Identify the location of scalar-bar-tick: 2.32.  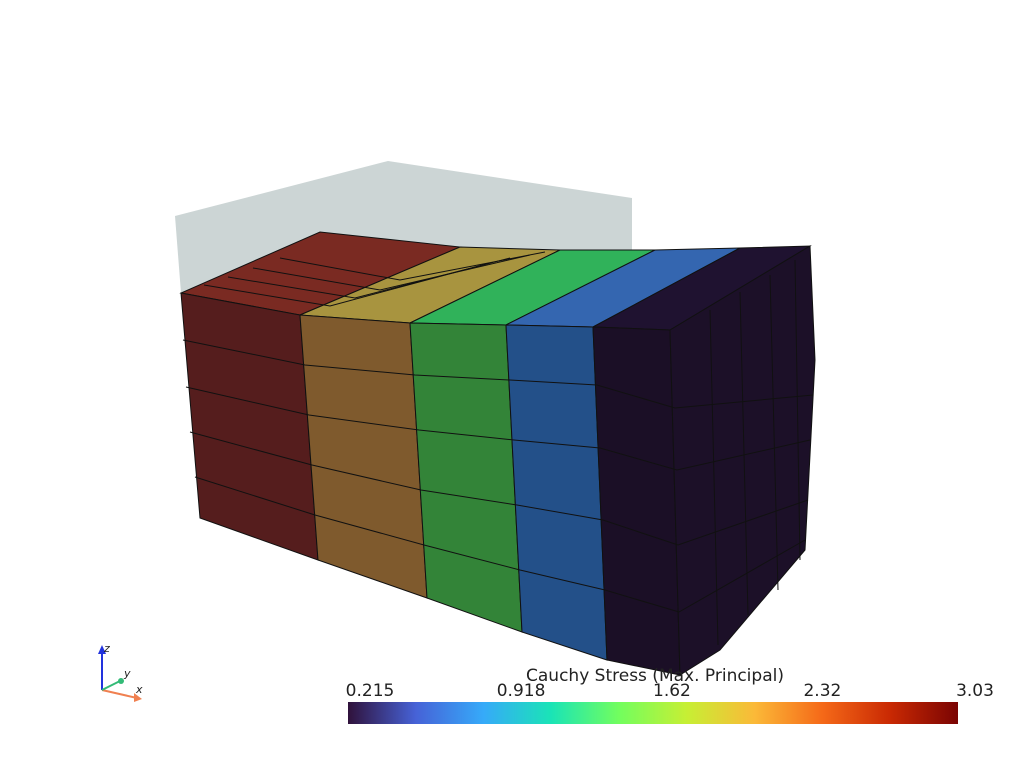
(822, 691).